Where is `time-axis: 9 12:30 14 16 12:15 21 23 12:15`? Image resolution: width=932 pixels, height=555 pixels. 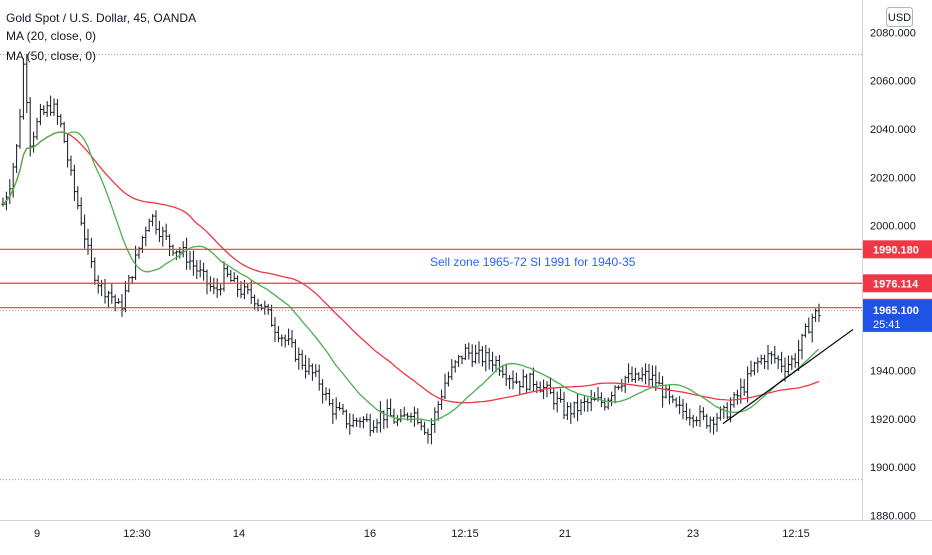 time-axis: 9 12:30 14 16 12:15 21 23 12:15 is located at coordinates (422, 534).